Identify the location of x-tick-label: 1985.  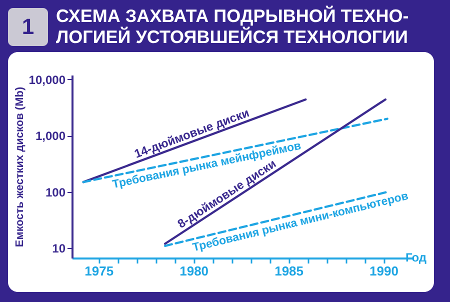
(289, 271).